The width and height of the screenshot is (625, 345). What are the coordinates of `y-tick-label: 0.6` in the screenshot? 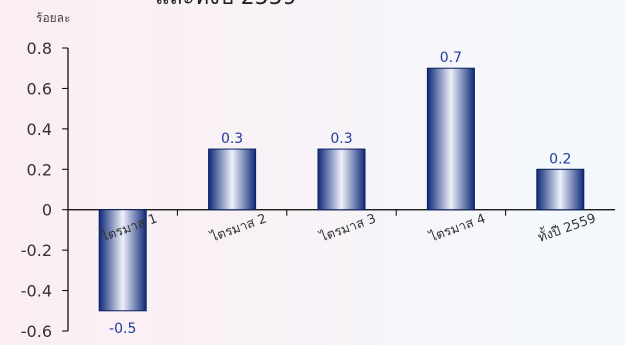 It's located at (39, 88).